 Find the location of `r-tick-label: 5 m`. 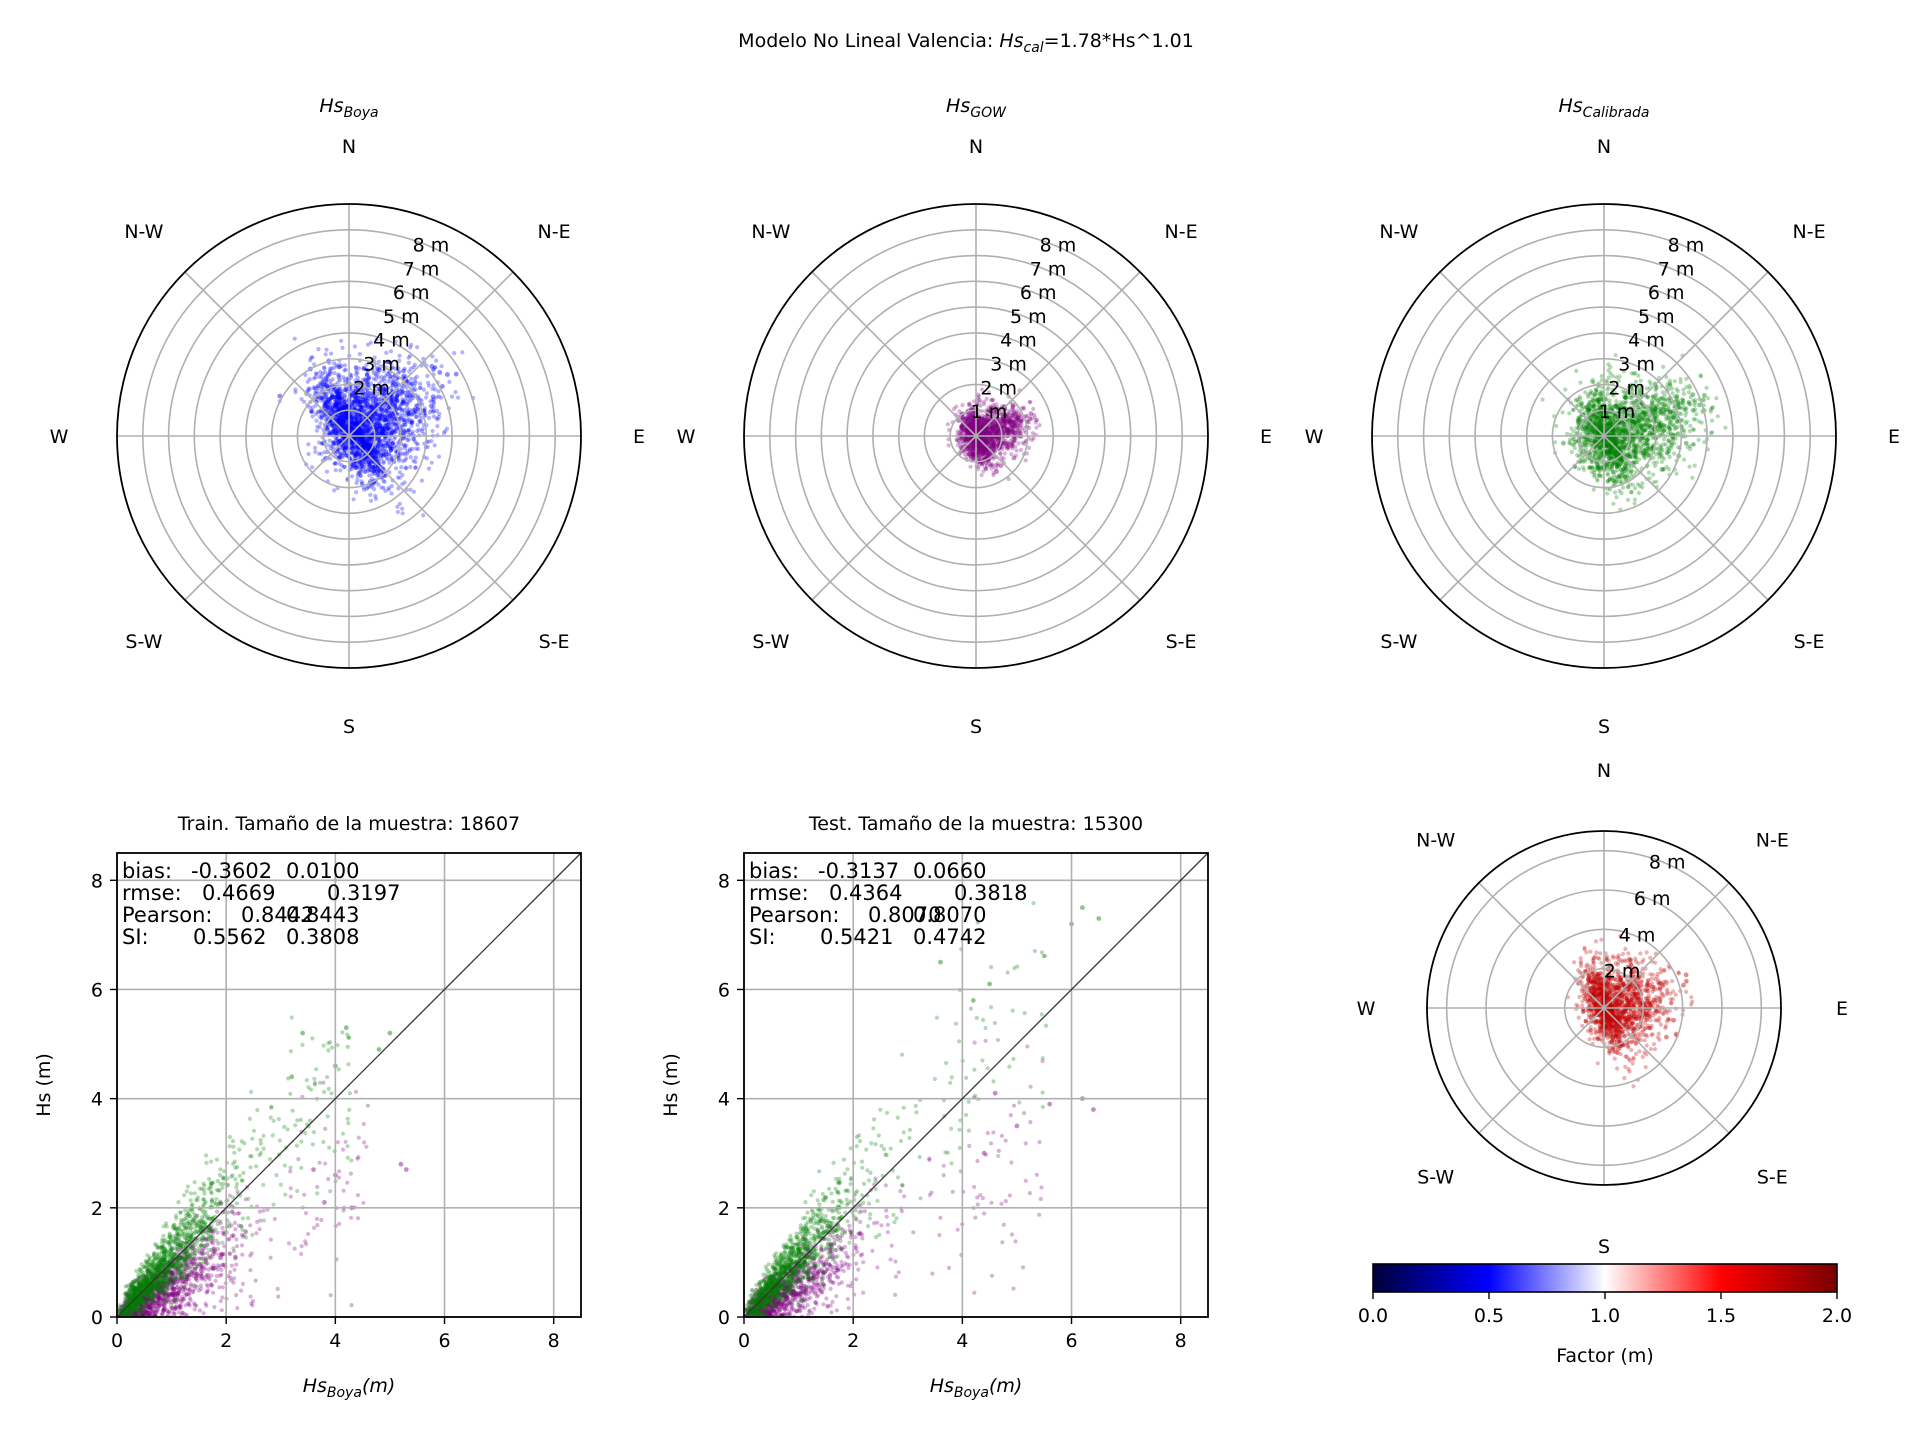

r-tick-label: 5 m is located at coordinates (1028, 317).